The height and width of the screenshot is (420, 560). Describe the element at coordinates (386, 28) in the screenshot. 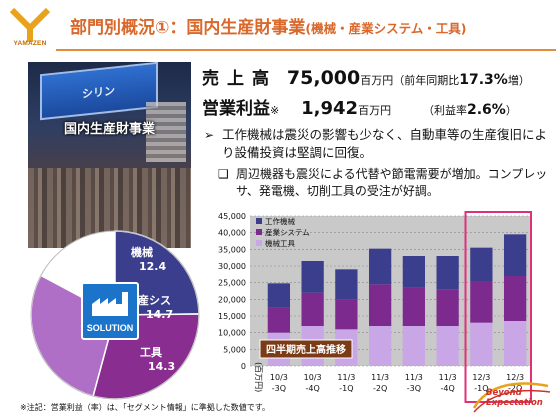

I see `title-sub: (機械・産業システム・工具)` at that location.